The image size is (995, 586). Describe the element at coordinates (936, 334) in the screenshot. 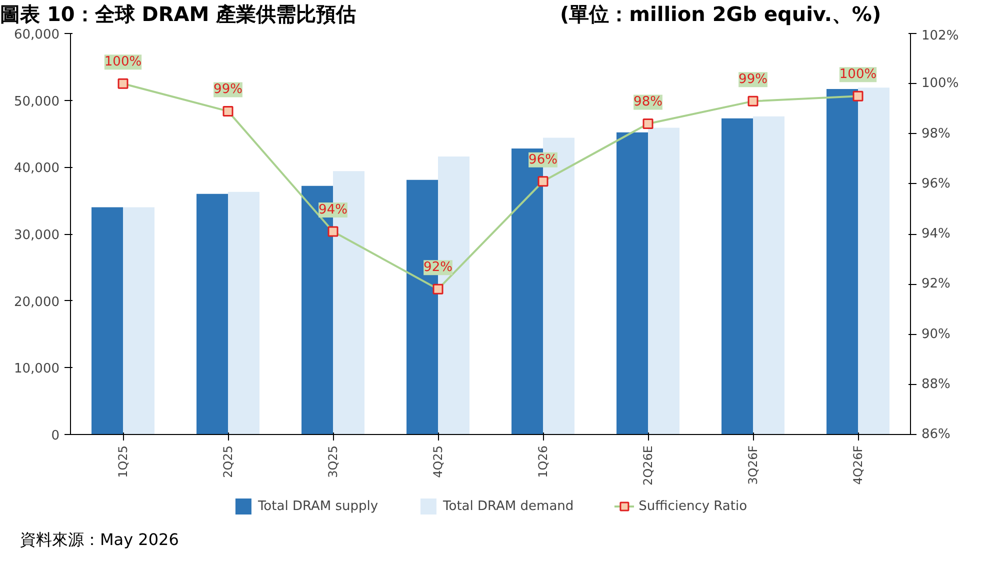

I see `y2-tick-label: 90%` at that location.